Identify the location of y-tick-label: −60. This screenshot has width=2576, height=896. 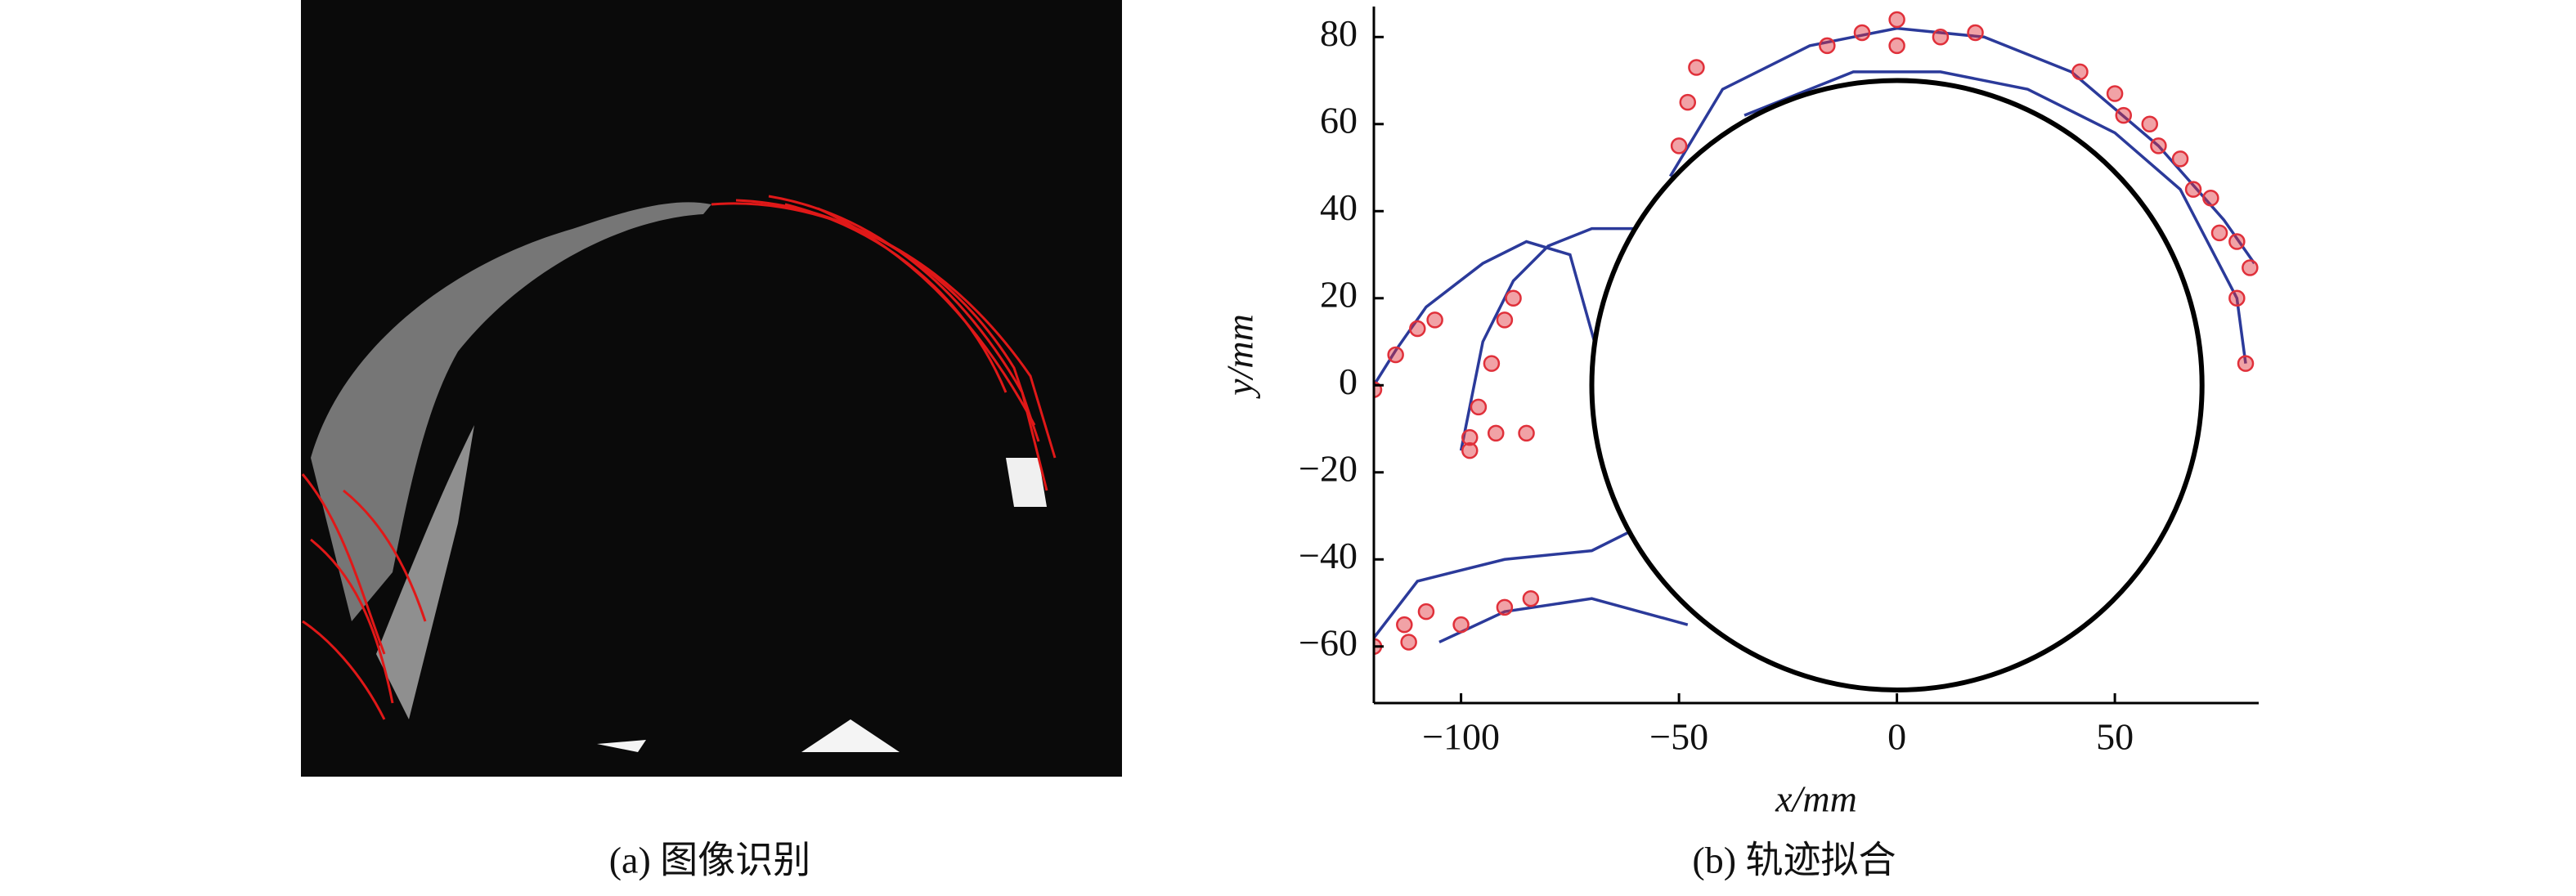
(1328, 642).